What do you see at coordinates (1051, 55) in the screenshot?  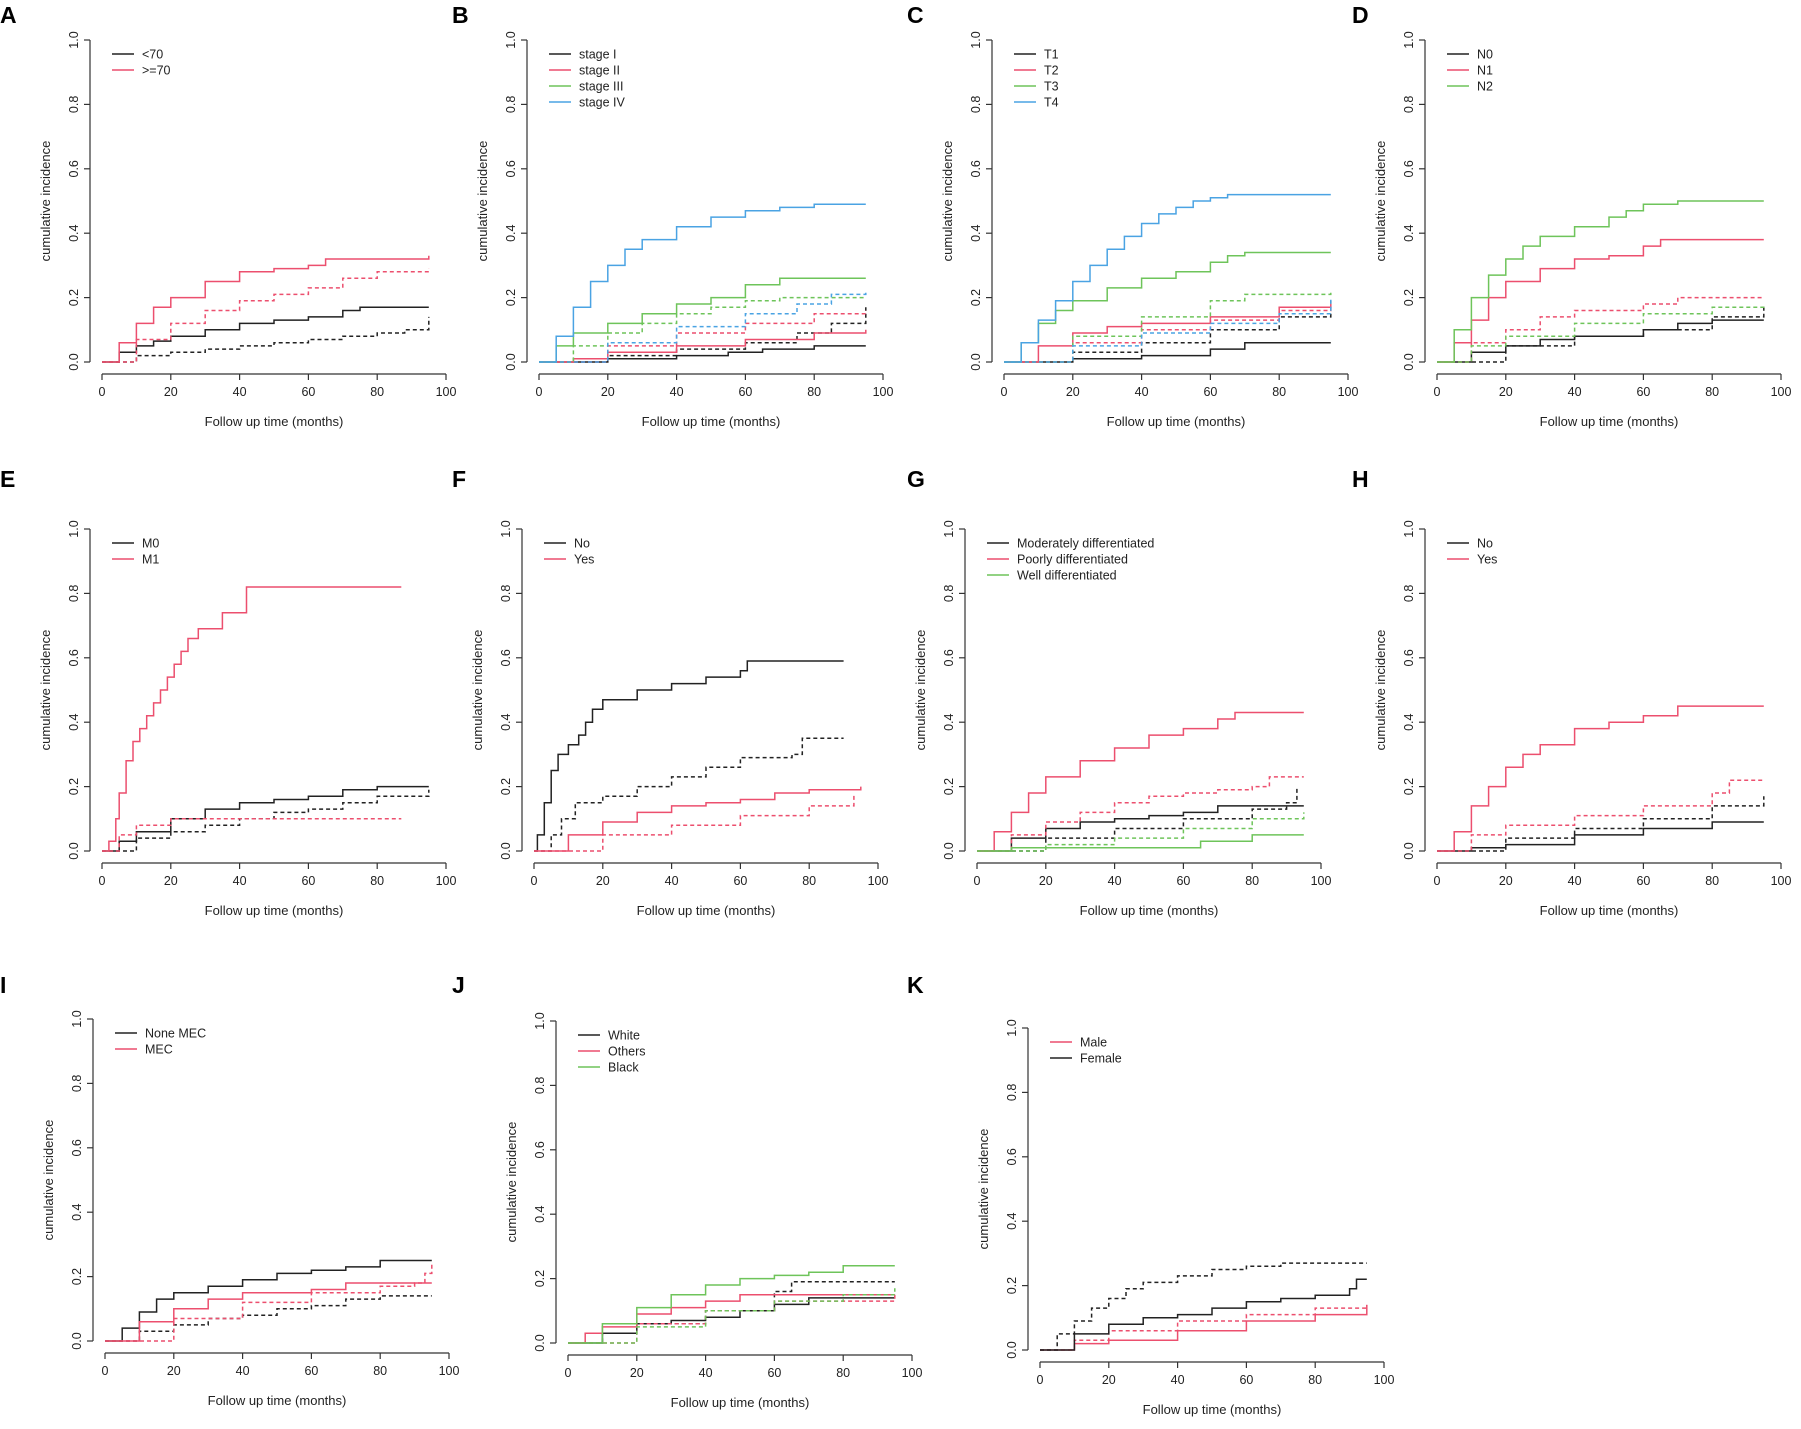 I see `legend-label: T1` at bounding box center [1051, 55].